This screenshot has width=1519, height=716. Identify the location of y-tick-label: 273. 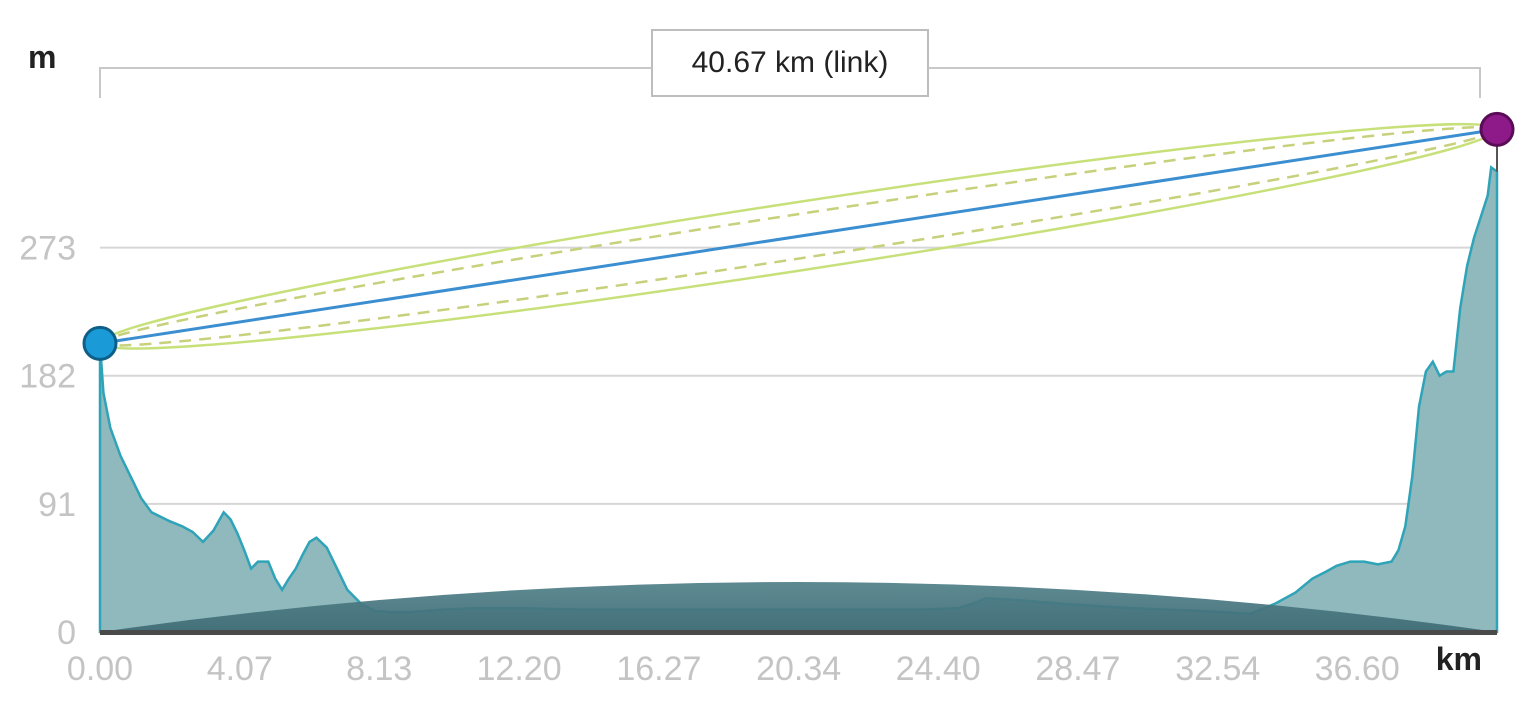
(47, 249).